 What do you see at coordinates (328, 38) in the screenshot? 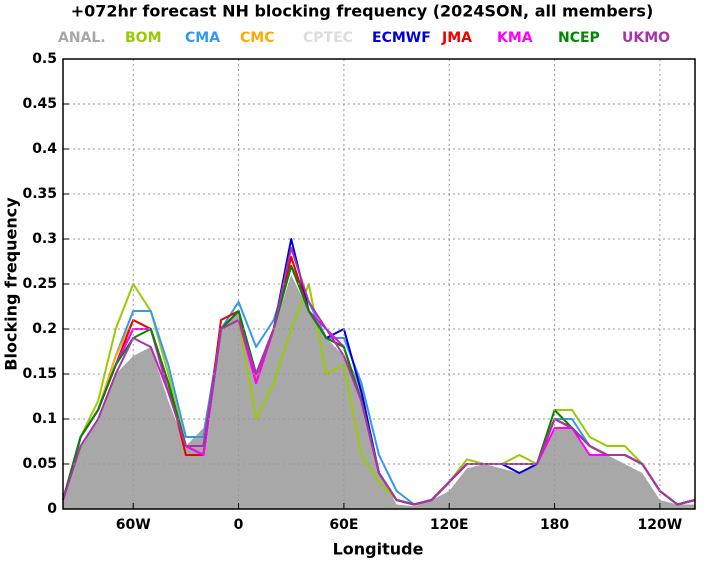
I see `legend-entry: CPTEC` at bounding box center [328, 38].